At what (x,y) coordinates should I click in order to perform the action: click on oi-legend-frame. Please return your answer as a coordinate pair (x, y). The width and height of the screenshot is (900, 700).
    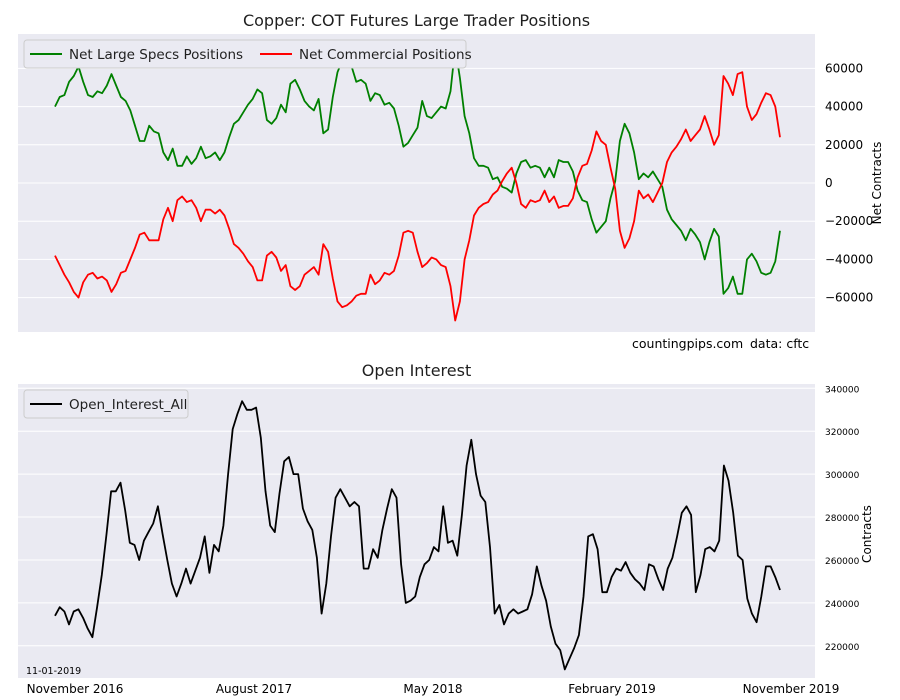
    Looking at the image, I should click on (106, 404).